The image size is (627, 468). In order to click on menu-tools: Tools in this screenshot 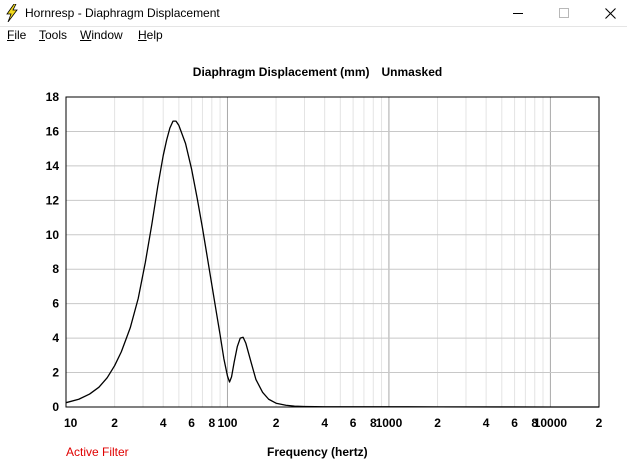, I will do `click(53, 35)`.